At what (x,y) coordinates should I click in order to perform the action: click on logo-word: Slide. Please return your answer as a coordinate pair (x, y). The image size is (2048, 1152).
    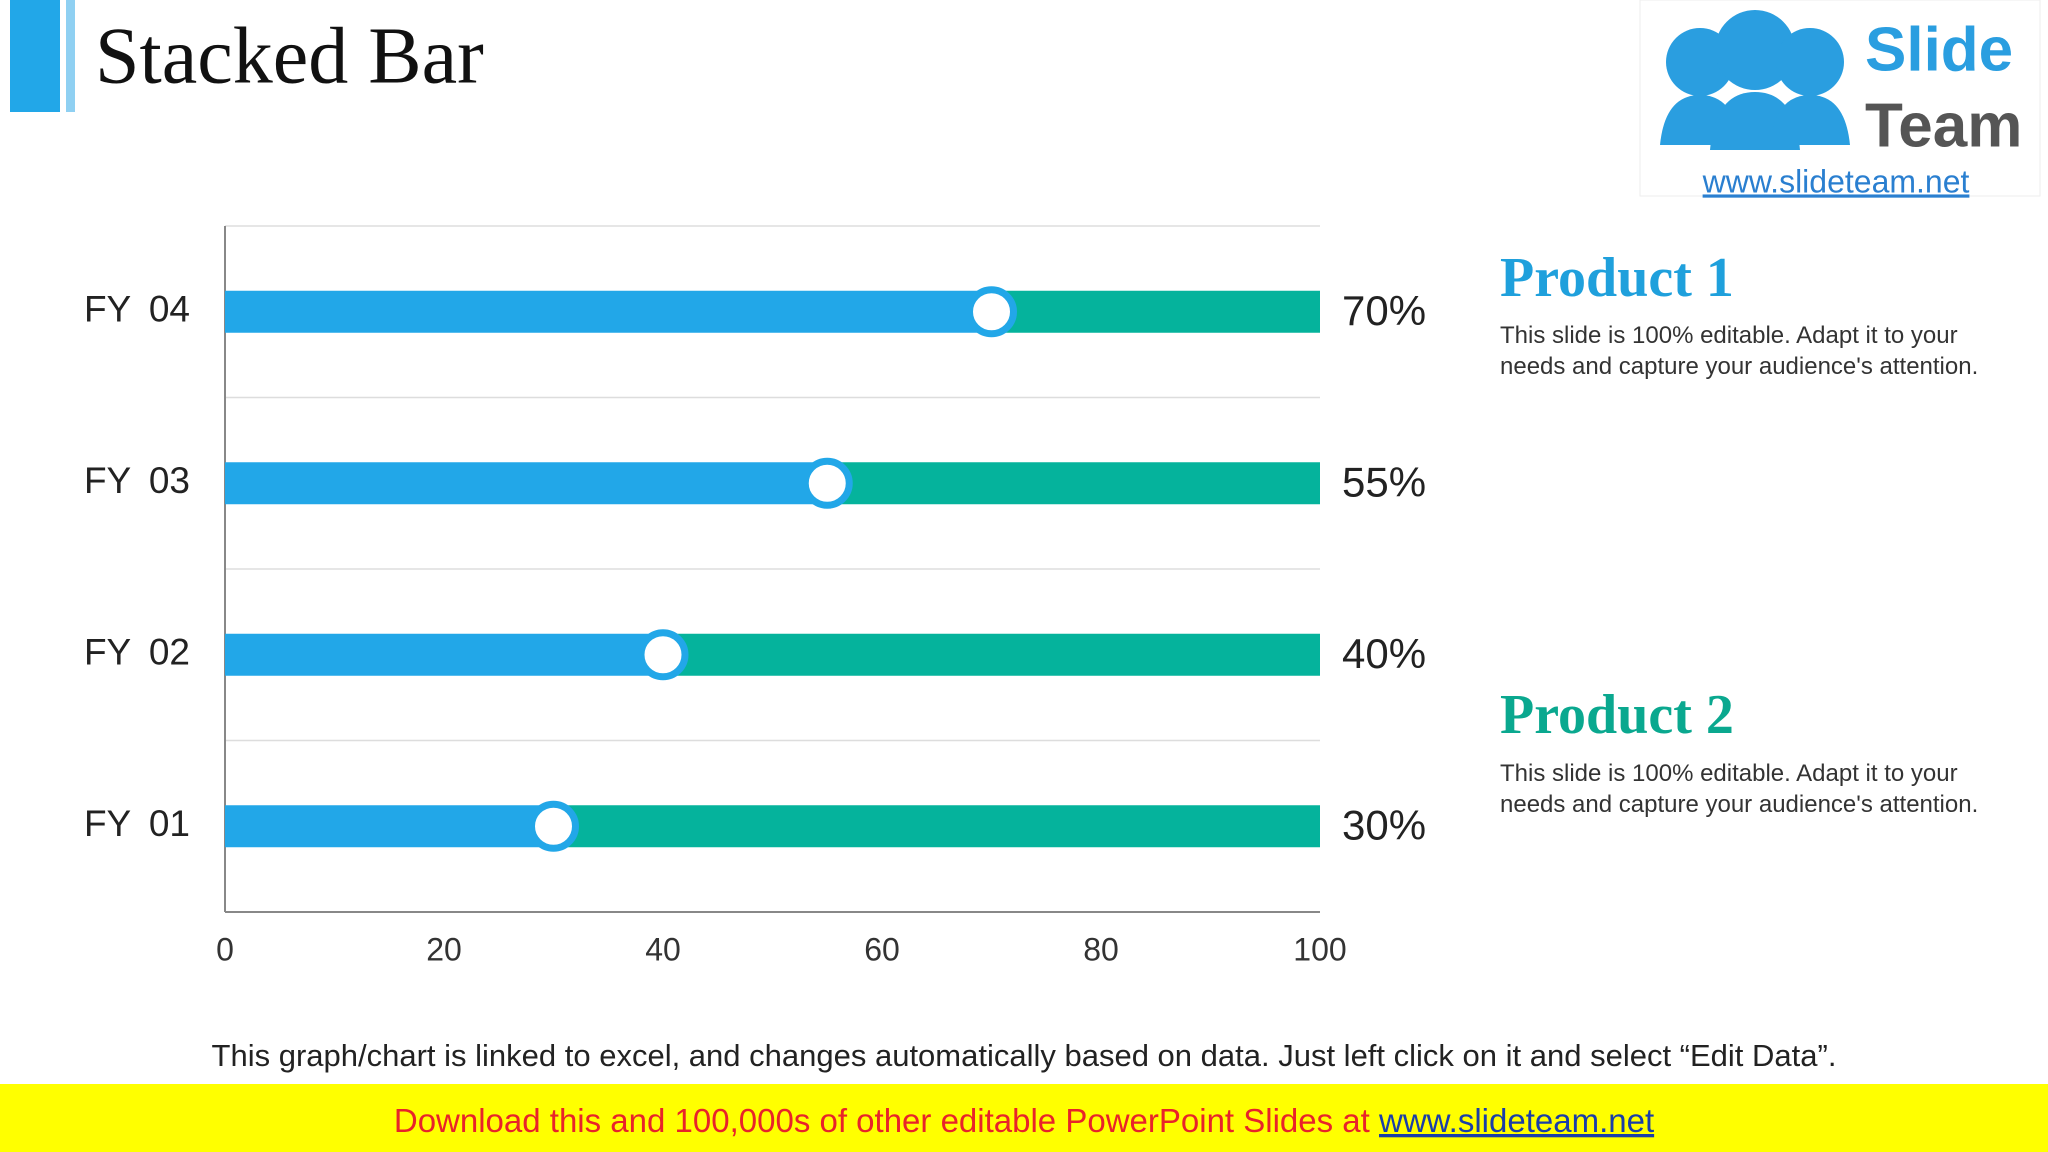
    Looking at the image, I should click on (1939, 49).